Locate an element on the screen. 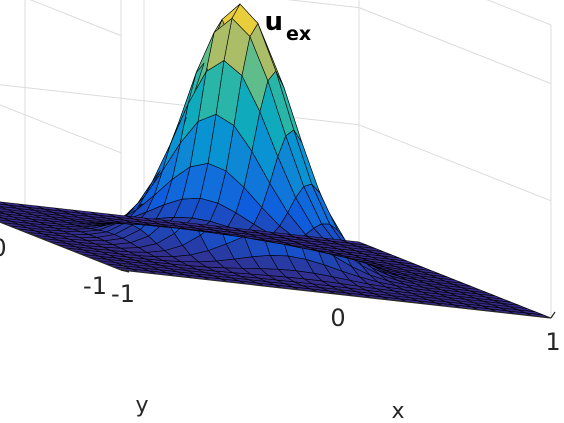 This screenshot has width=564, height=423. x-tick-label: -1 is located at coordinates (123, 294).